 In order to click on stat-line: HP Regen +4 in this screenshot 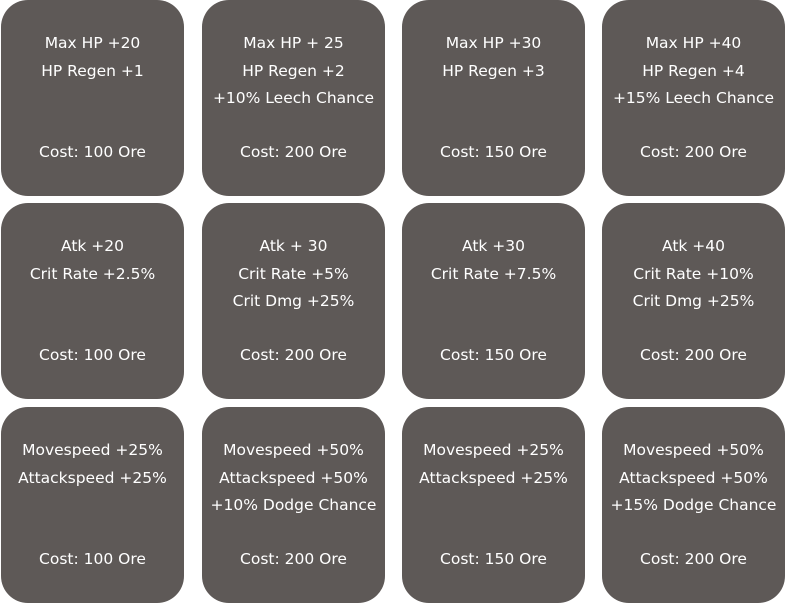, I will do `click(693, 70)`.